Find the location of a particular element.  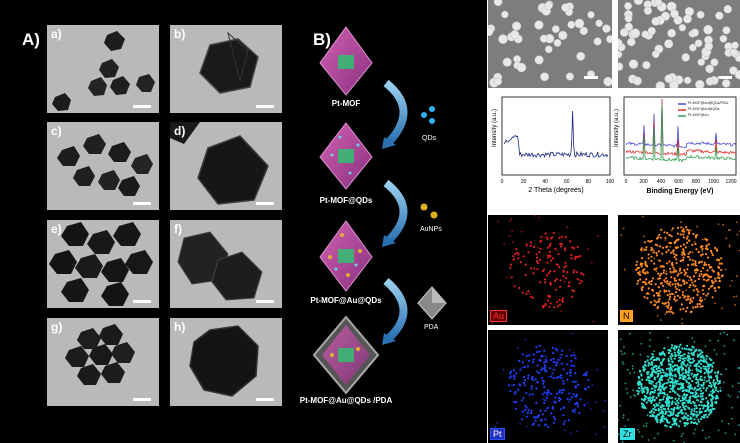

scale-bar is located at coordinates (725, 77).